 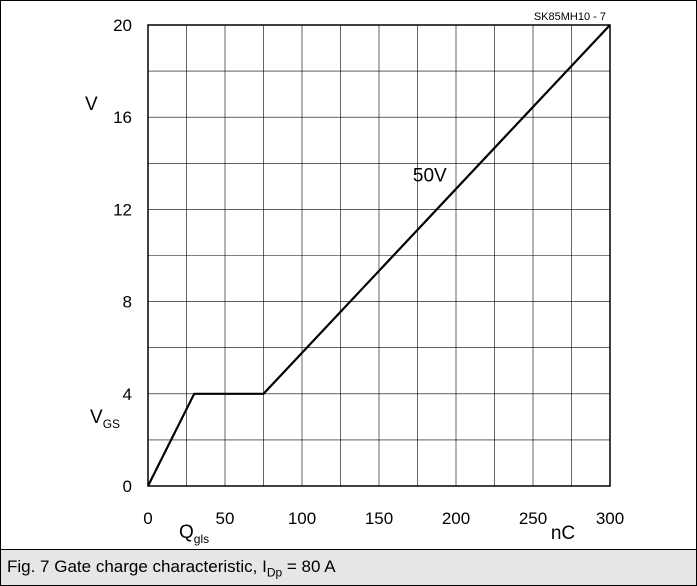 I want to click on x-unit-label: nC, so click(x=563, y=533).